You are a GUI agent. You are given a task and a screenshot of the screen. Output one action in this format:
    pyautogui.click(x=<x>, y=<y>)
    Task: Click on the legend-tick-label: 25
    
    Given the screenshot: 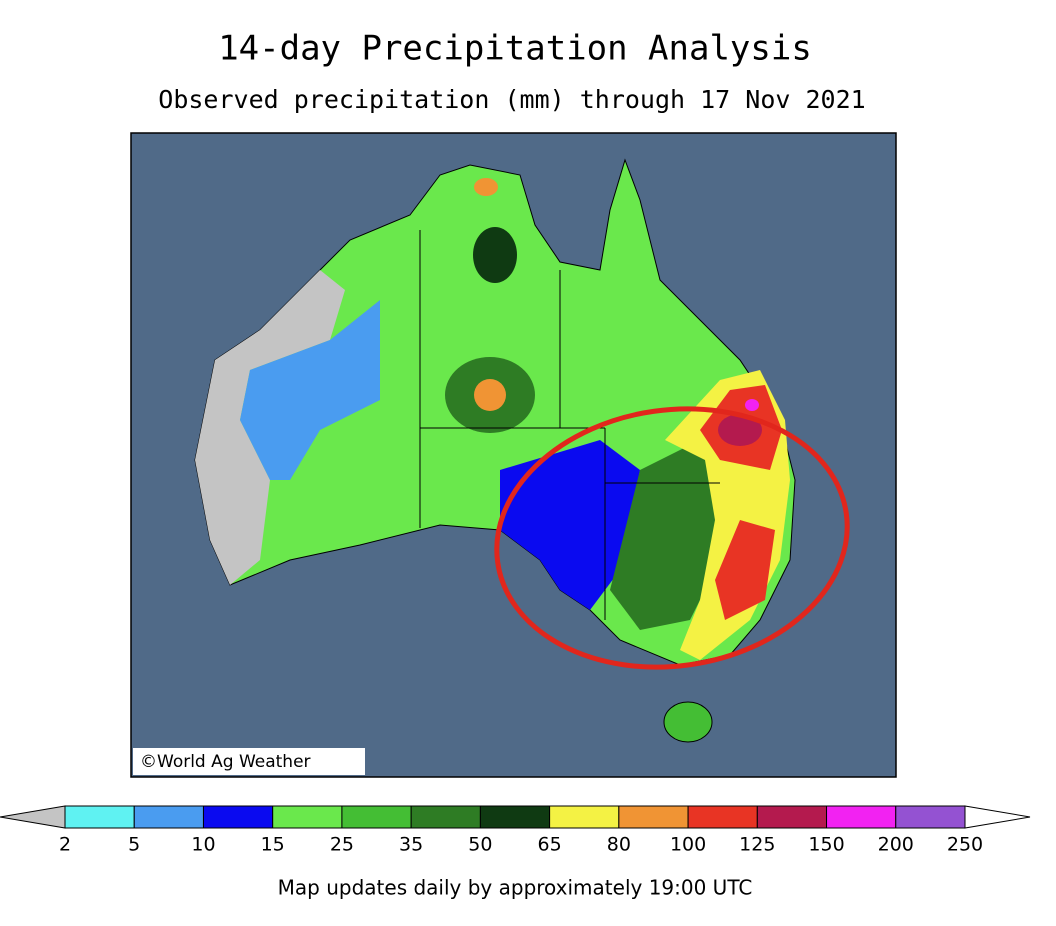 What is the action you would take?
    pyautogui.click(x=342, y=845)
    